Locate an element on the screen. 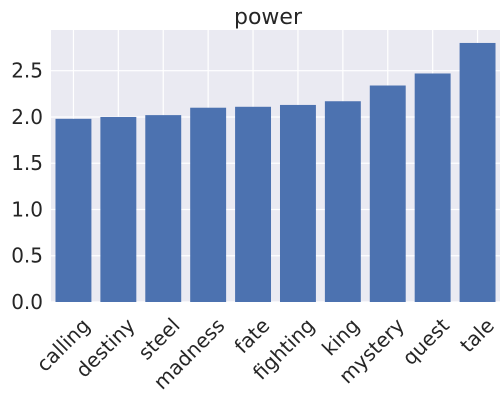 This screenshot has width=504, height=400. y-tick-label: 1.0 is located at coordinates (27, 209).